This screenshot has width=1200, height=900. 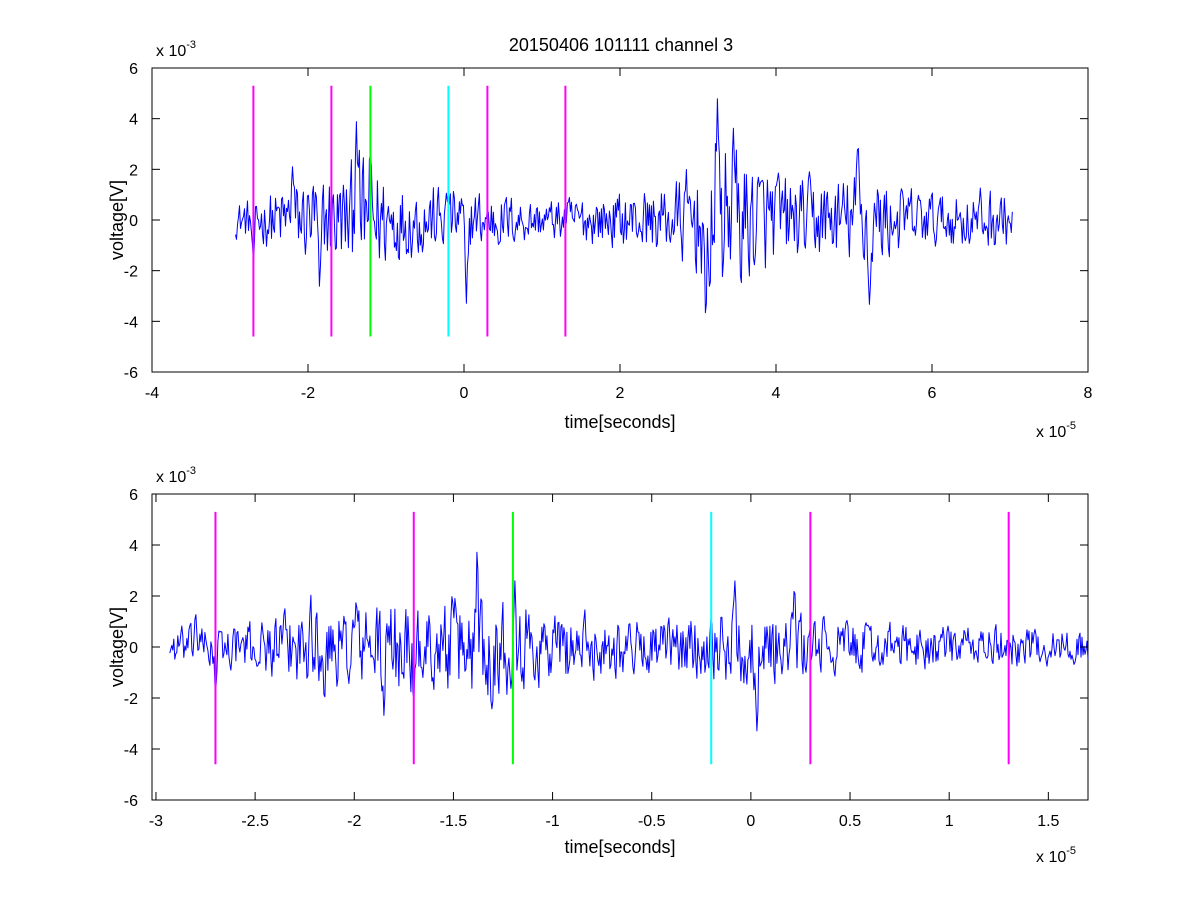 I want to click on top-chart-y-tick-label: 0, so click(x=133, y=221).